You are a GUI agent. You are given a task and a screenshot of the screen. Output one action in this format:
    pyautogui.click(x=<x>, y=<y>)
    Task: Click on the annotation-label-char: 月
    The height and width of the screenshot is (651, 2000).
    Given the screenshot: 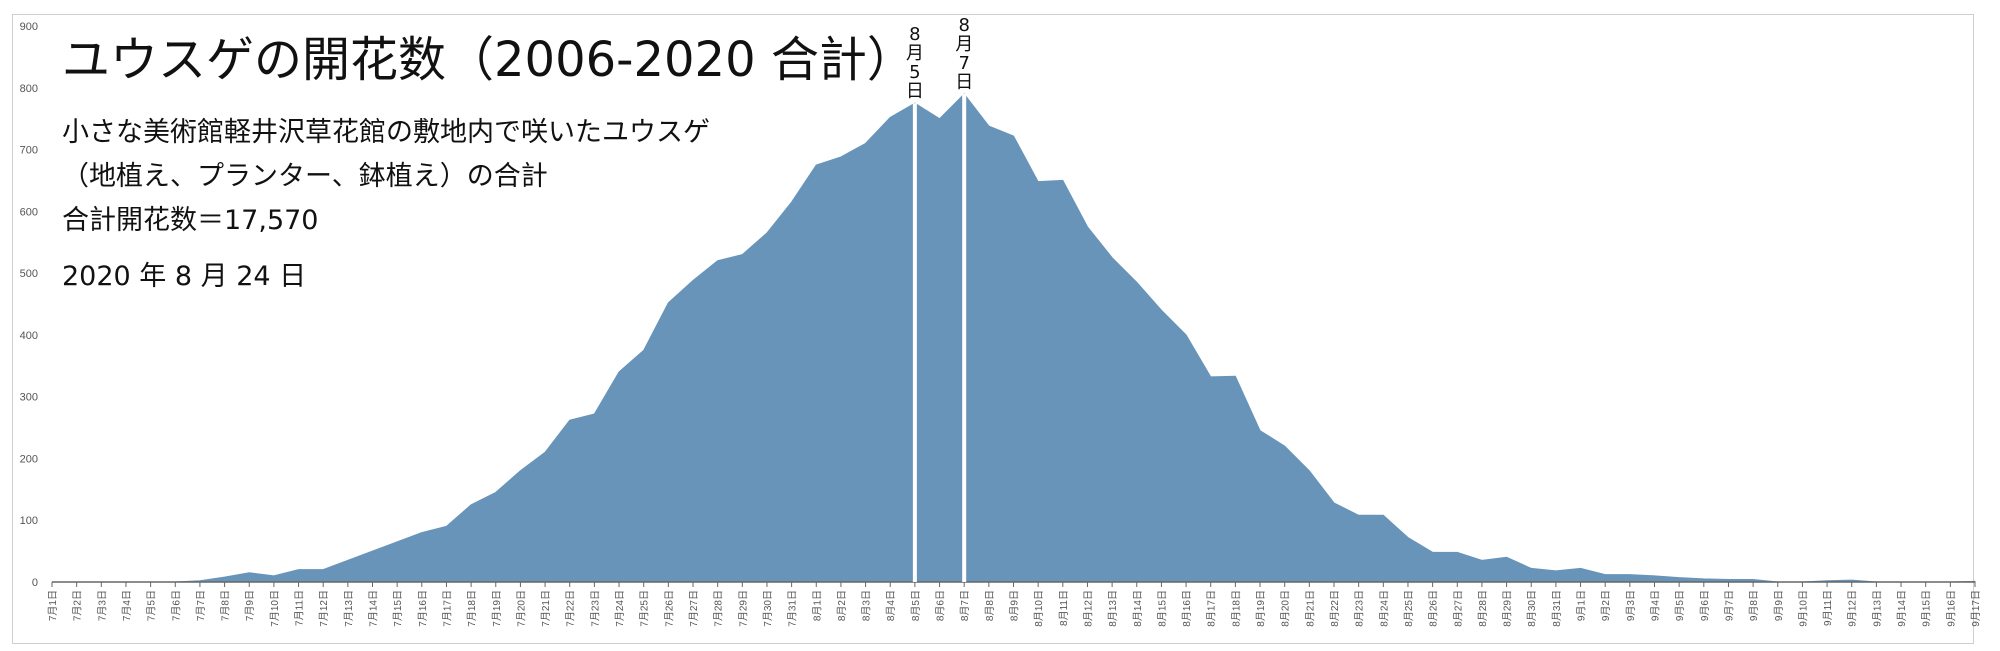 What is the action you would take?
    pyautogui.click(x=964, y=44)
    